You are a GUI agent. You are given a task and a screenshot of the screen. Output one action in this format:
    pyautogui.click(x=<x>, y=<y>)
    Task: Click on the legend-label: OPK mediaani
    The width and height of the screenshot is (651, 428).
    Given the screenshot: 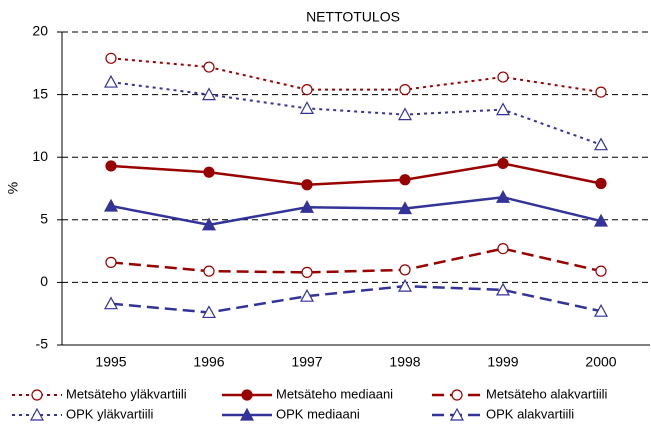 What is the action you would take?
    pyautogui.click(x=318, y=413)
    